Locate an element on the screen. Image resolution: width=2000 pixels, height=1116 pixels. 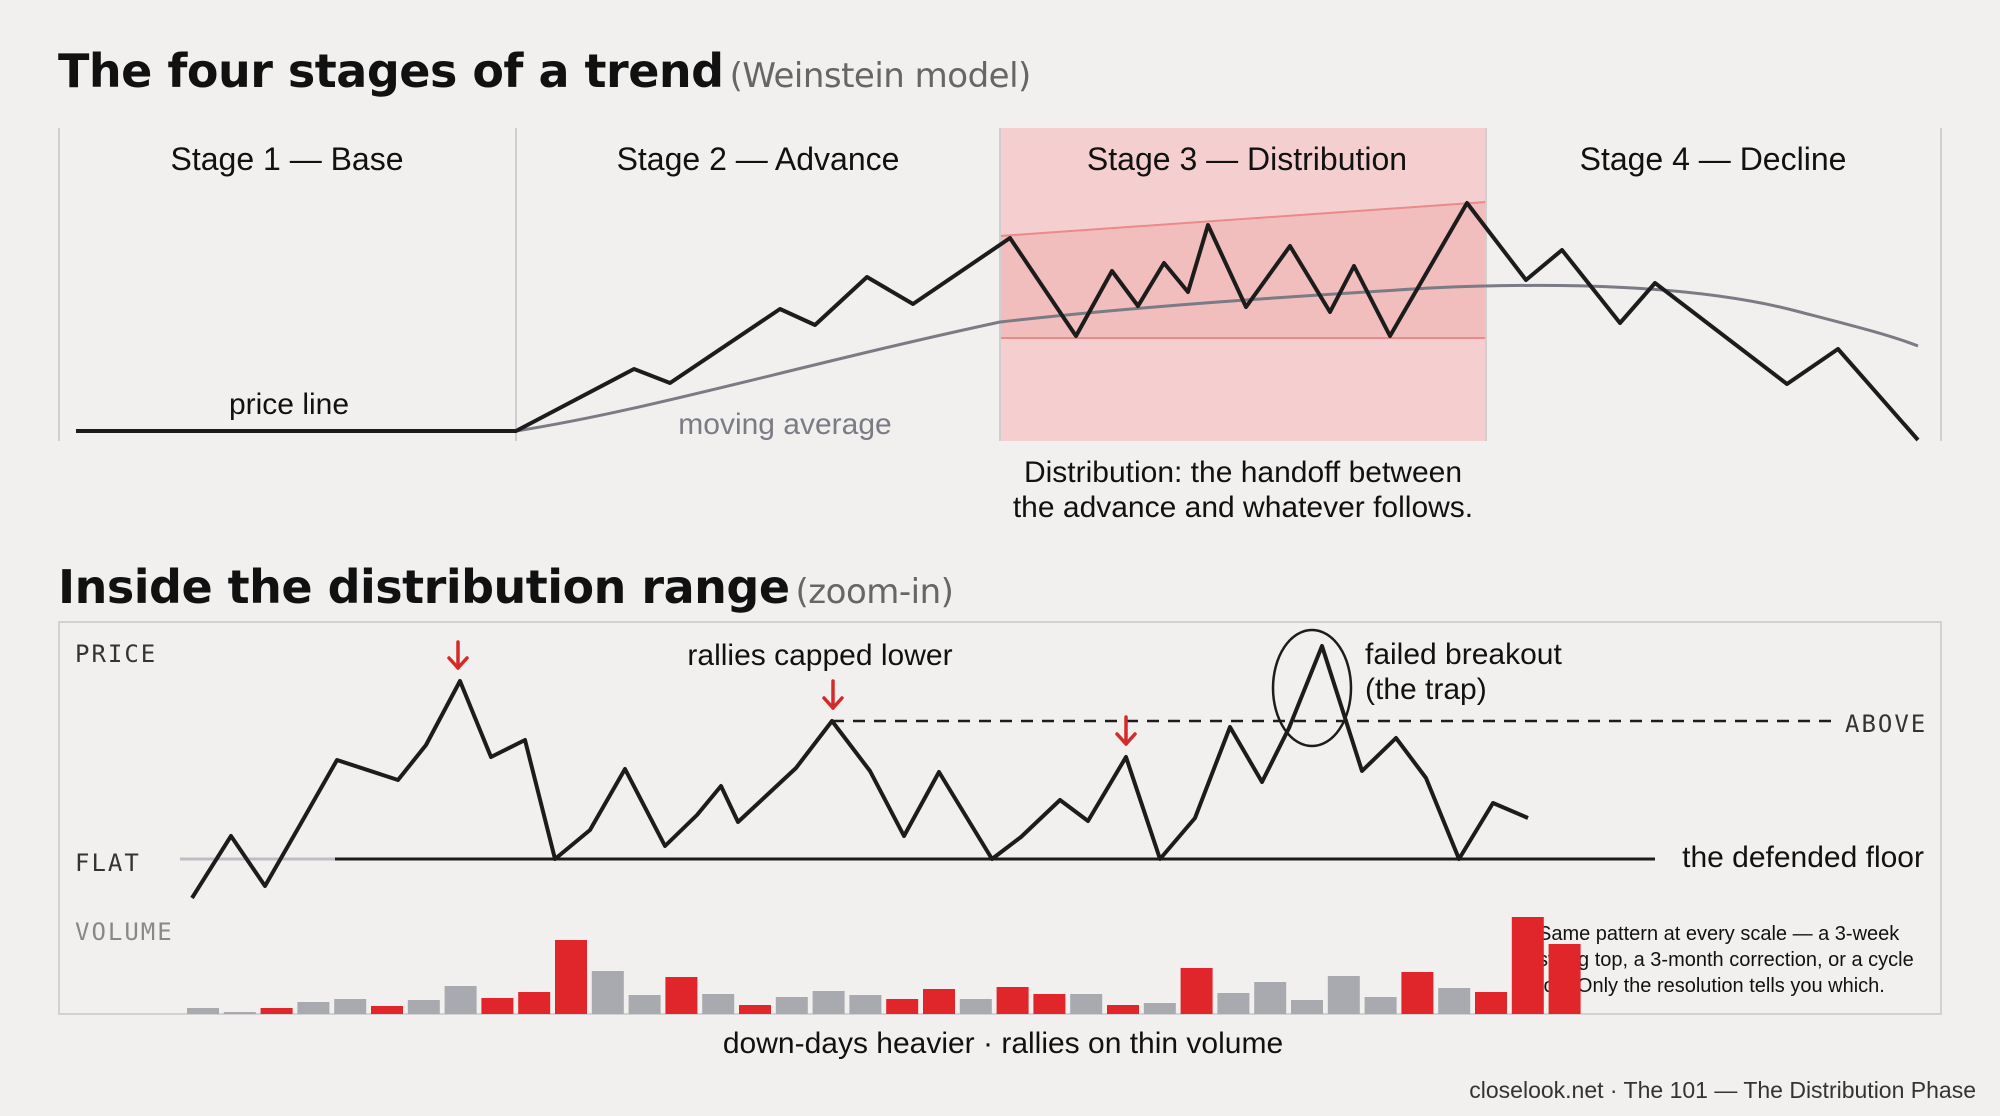
distribution-caption-line1: Distribution: the handoff between is located at coordinates (1243, 472).